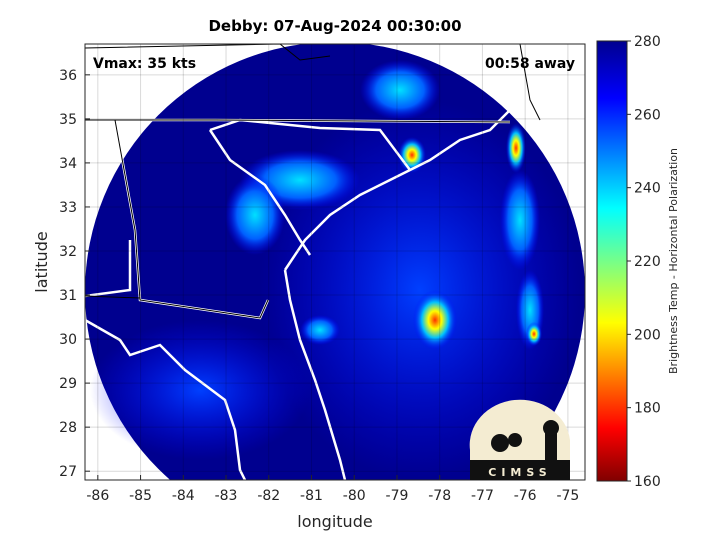 The height and width of the screenshot is (540, 720). I want to click on x-tick-label: -78, so click(439, 496).